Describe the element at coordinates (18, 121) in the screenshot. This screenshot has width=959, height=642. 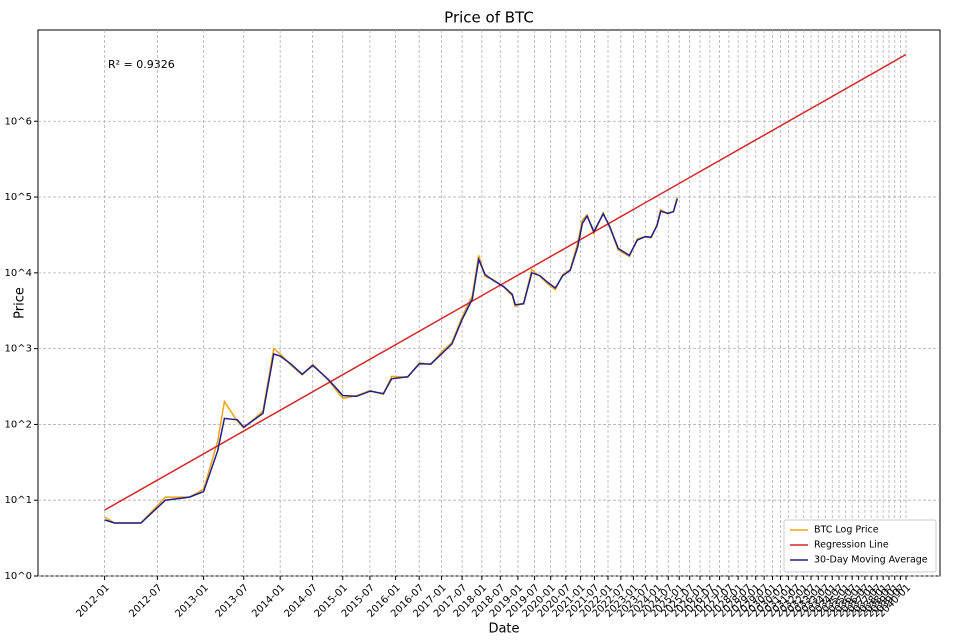
I see `y-tick-label: 10^6` at that location.